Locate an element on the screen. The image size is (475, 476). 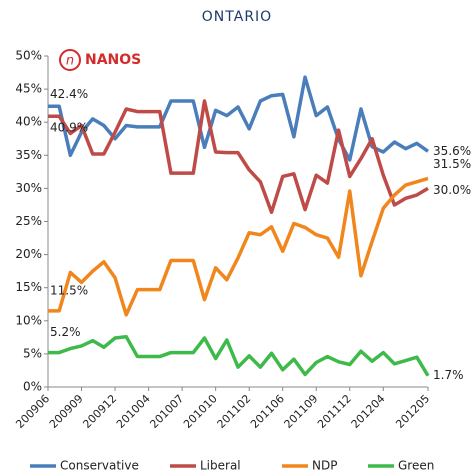
x-tick-label: 201007 is located at coordinates (166, 411).